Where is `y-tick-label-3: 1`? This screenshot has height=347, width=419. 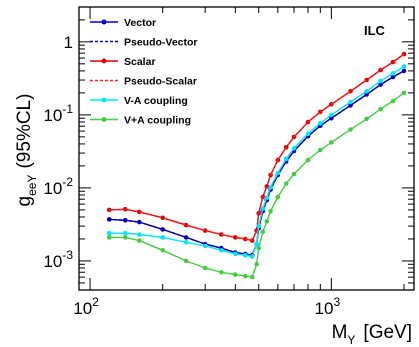
y-tick-label-3: 1 is located at coordinates (68, 42).